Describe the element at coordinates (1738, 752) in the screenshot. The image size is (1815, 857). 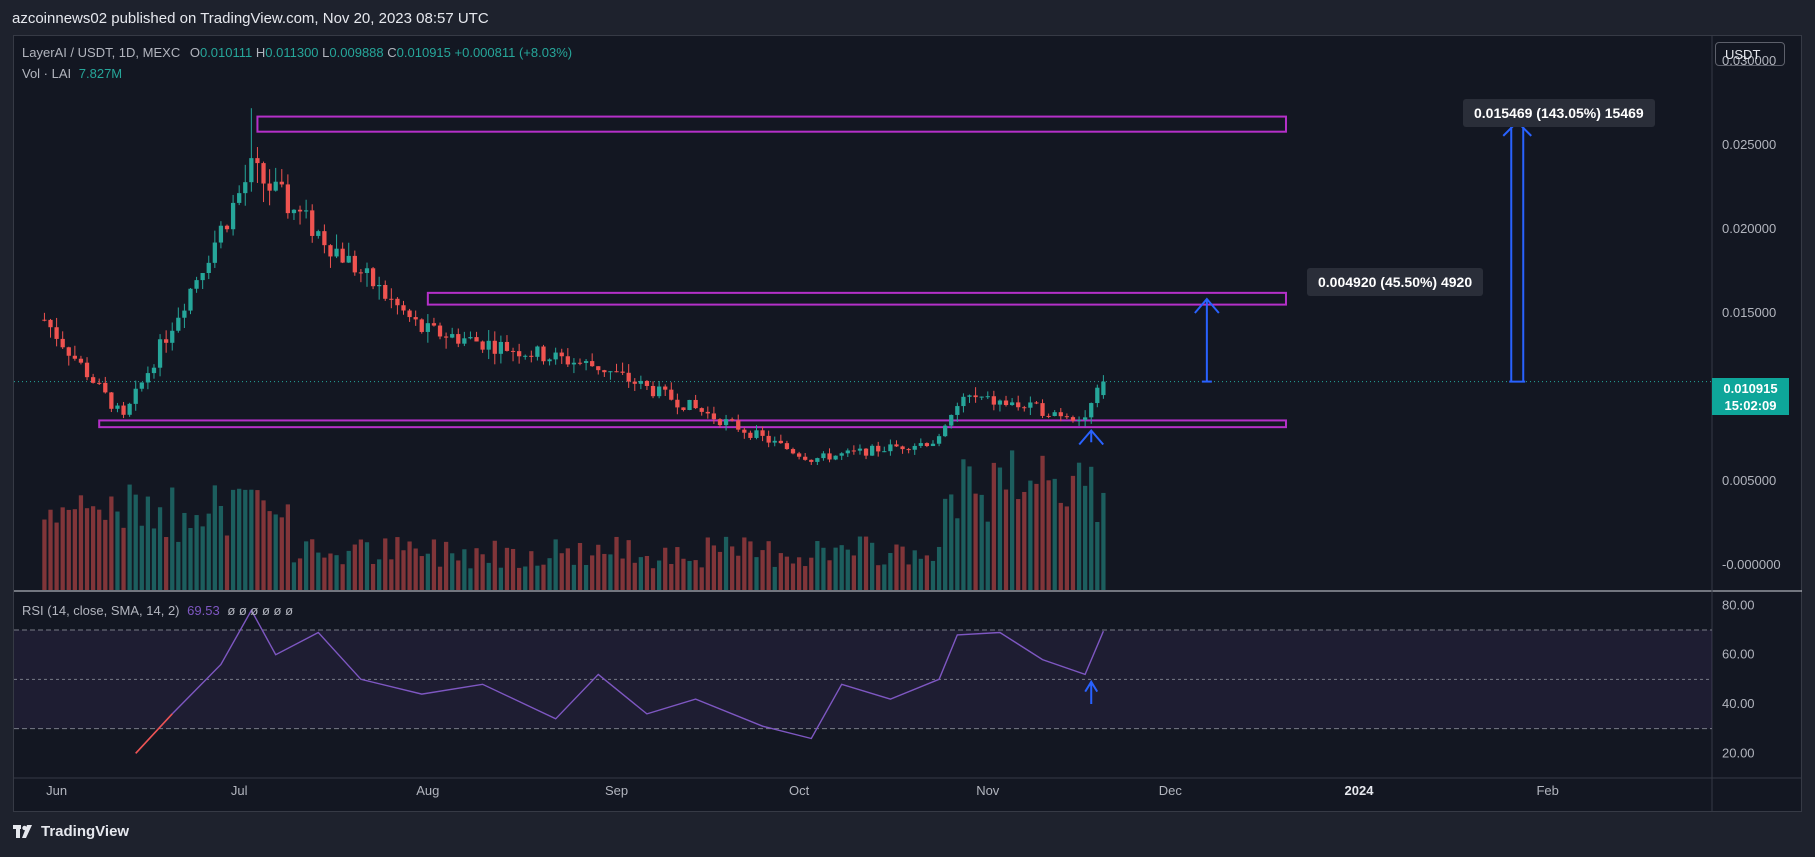
I see `rsi-tick-3: 20.00` at that location.